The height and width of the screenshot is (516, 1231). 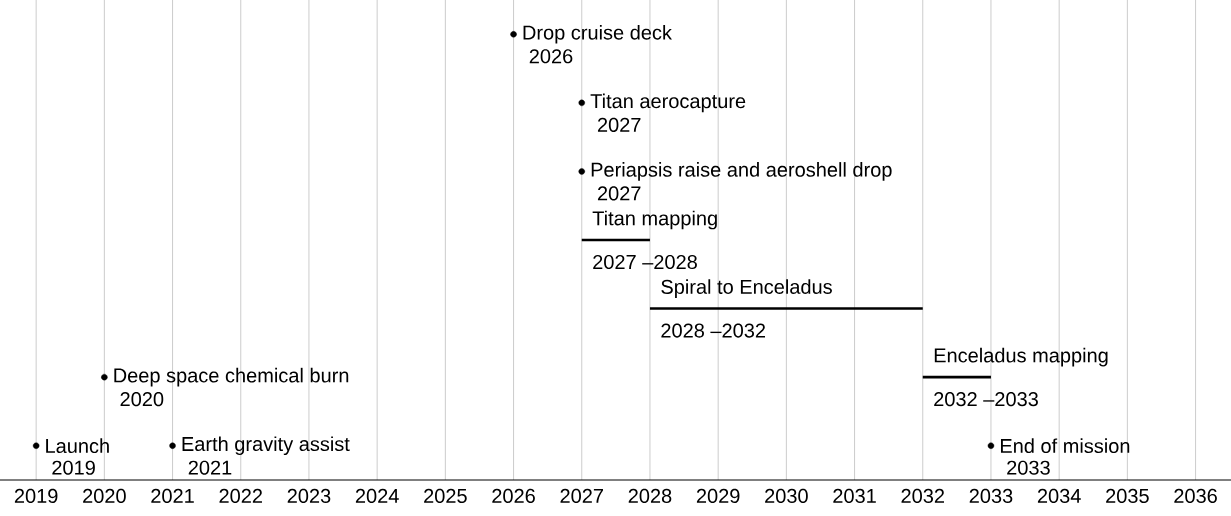 I want to click on x-tick-label: 2023, so click(x=309, y=496).